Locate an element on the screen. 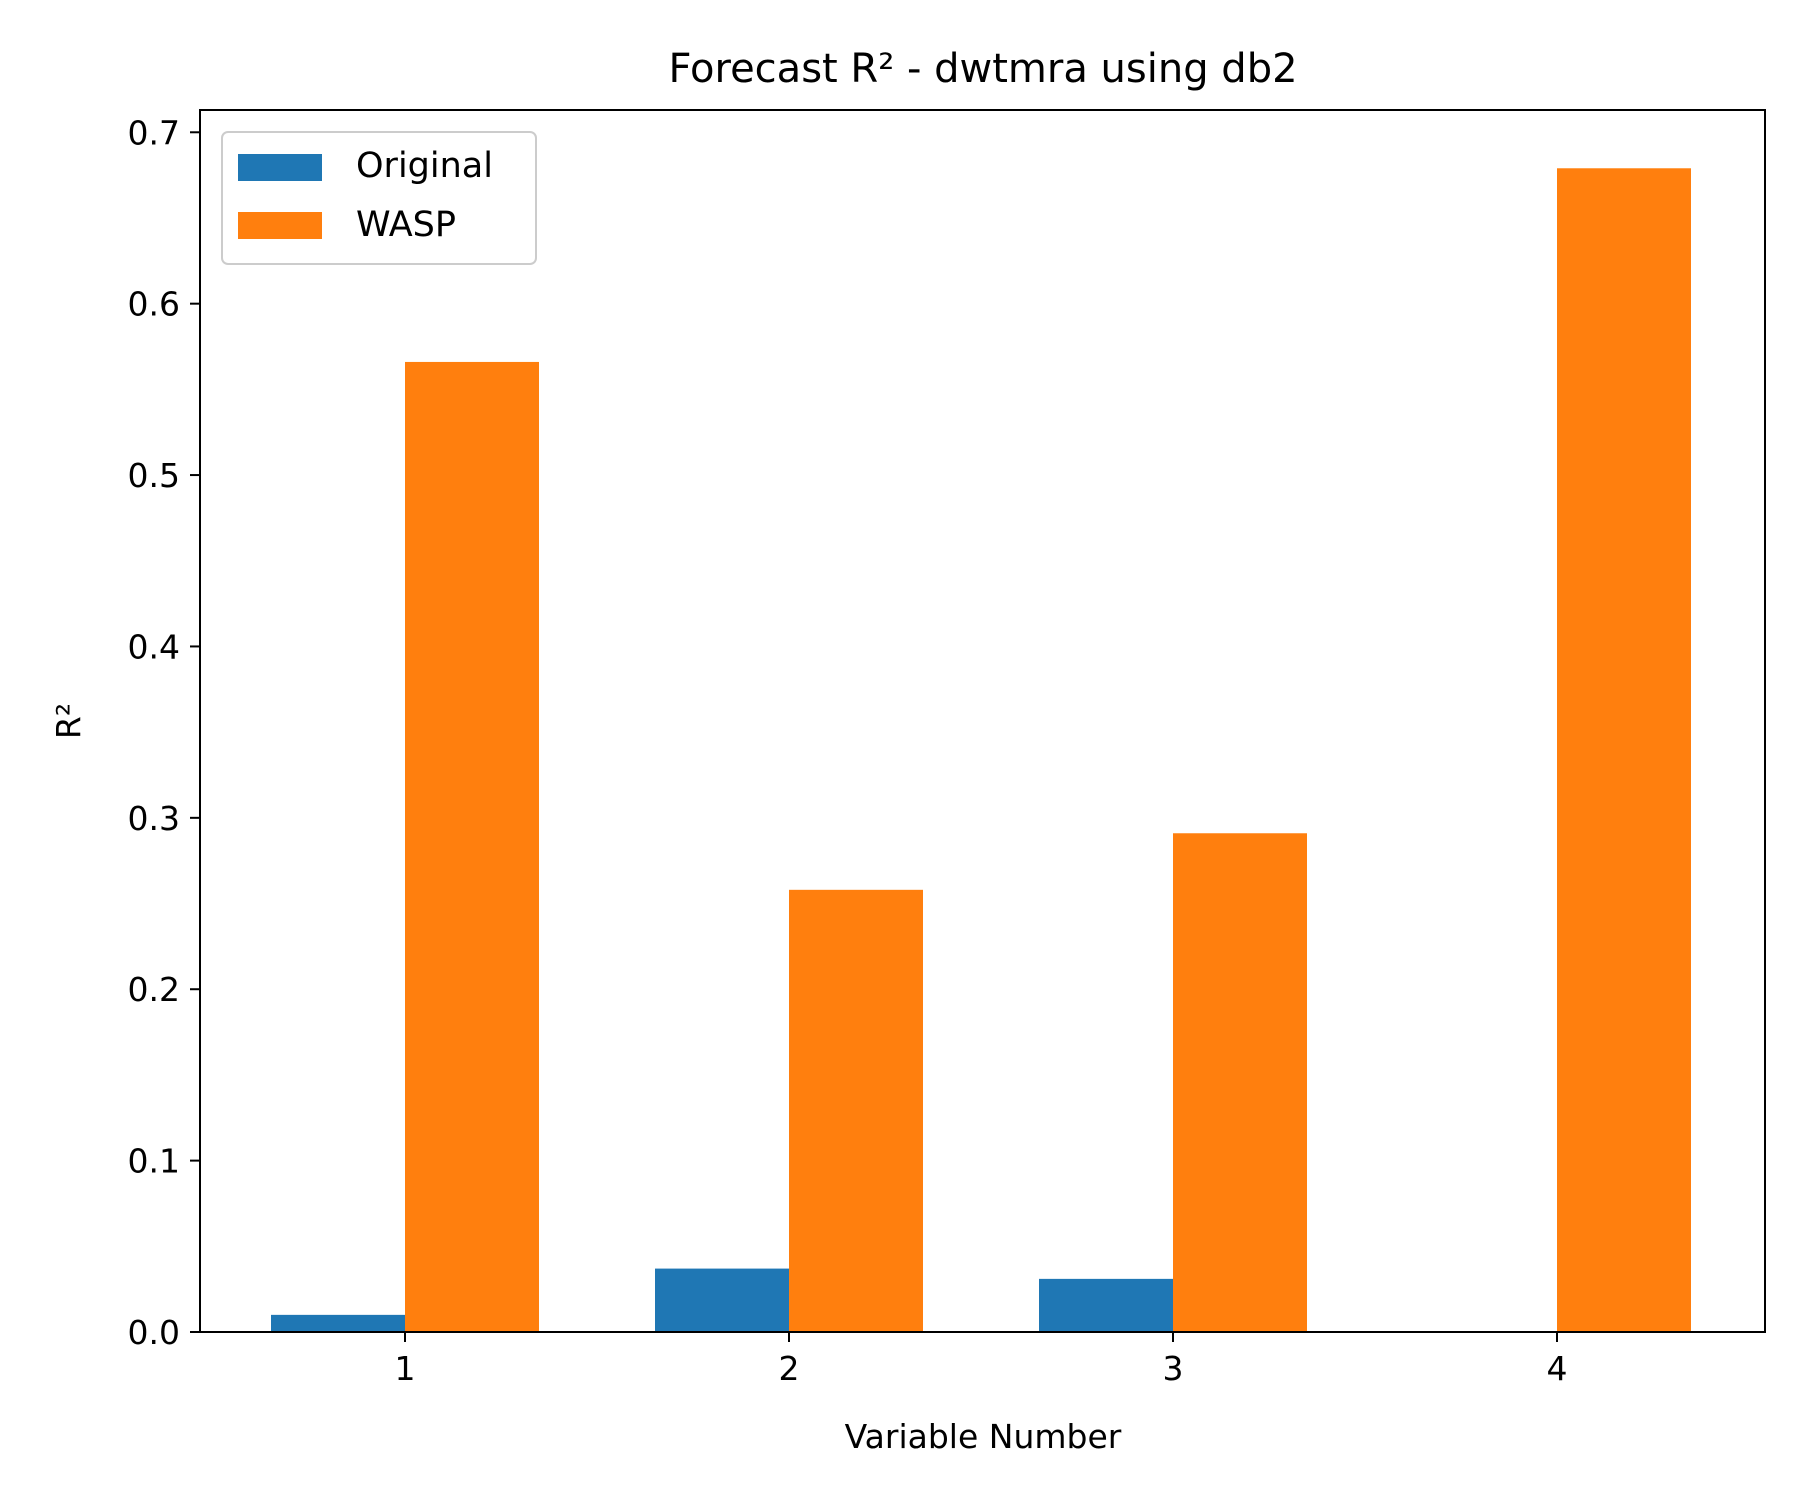 This screenshot has height=1500, width=1800. y-axis-label: R² is located at coordinates (68, 721).